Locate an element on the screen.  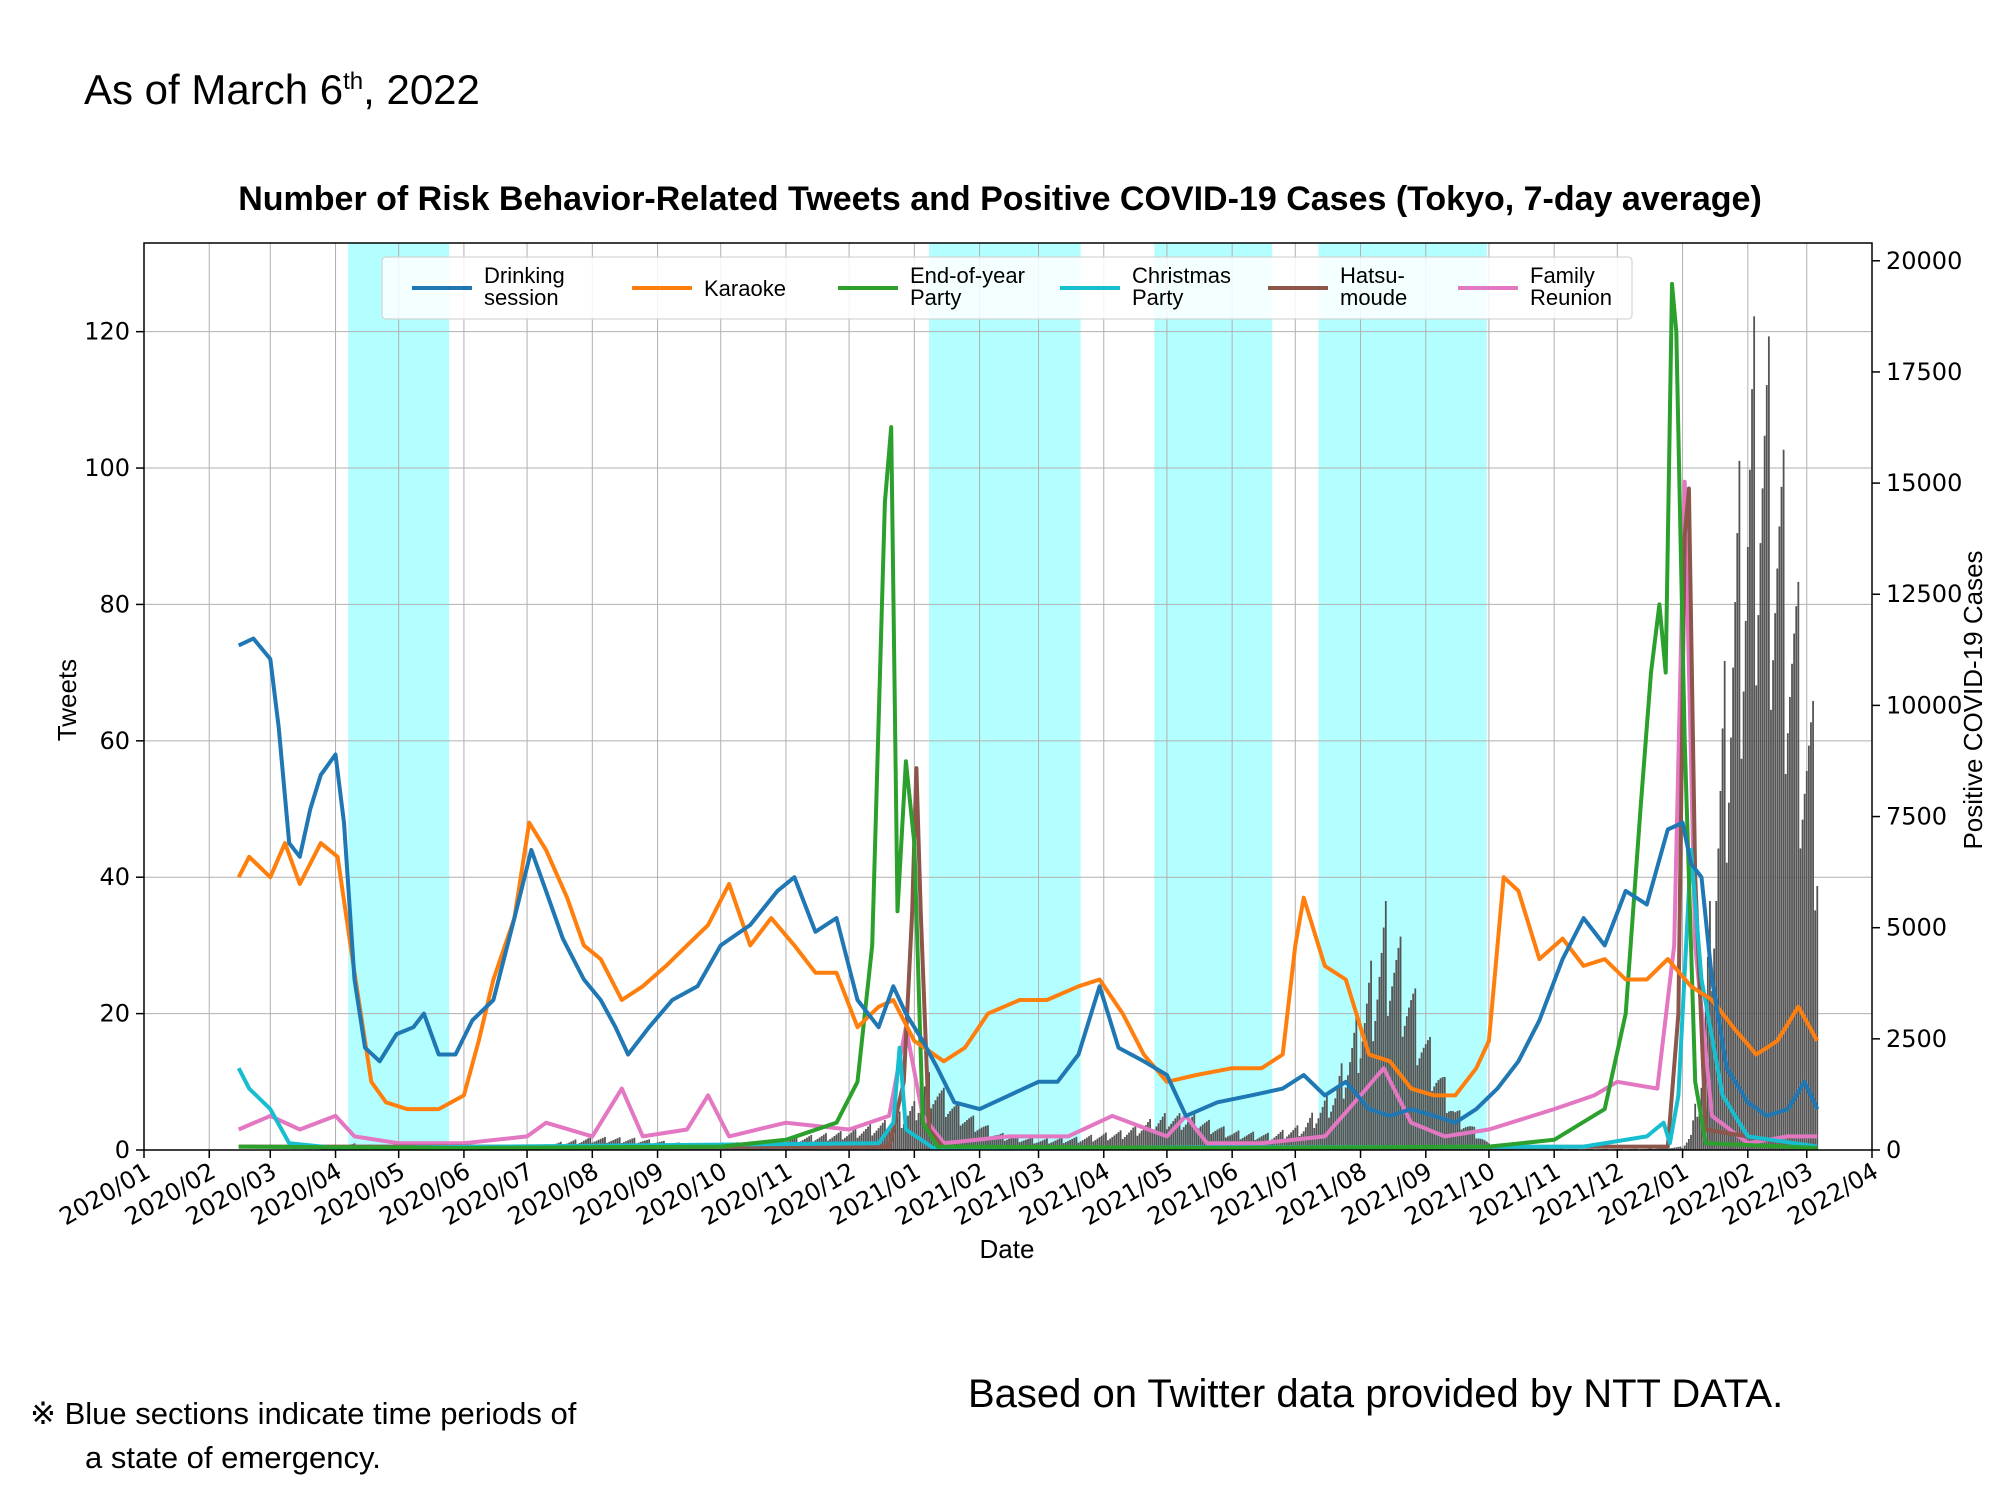
y2-axis-label: Positive COVID-19 Cases is located at coordinates (1973, 699).